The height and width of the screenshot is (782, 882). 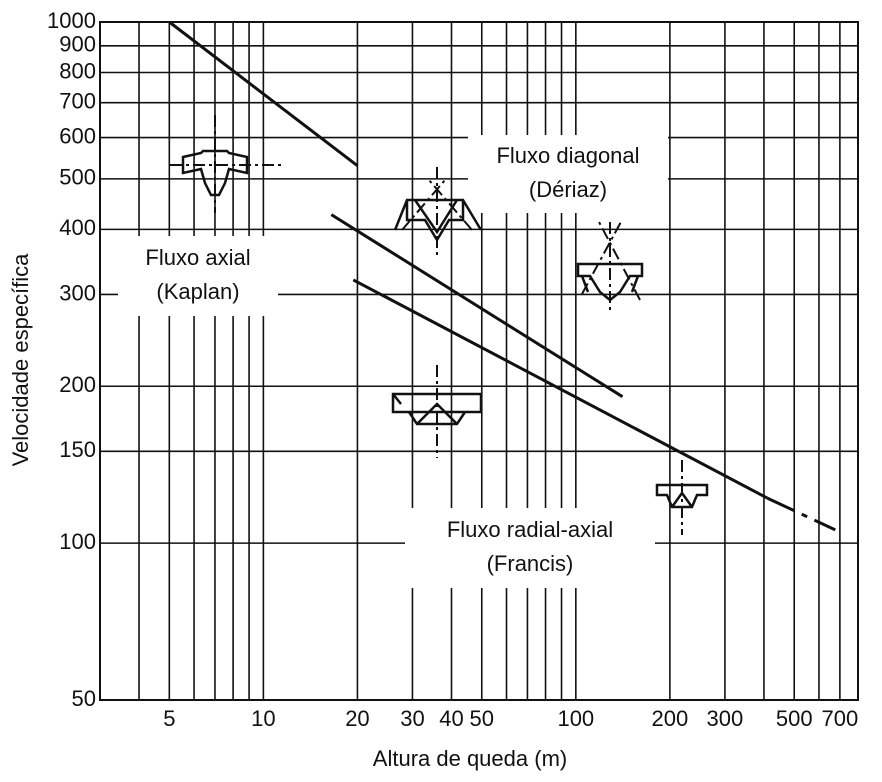 What do you see at coordinates (71, 20) in the screenshot?
I see `y-tick-label: 1000` at bounding box center [71, 20].